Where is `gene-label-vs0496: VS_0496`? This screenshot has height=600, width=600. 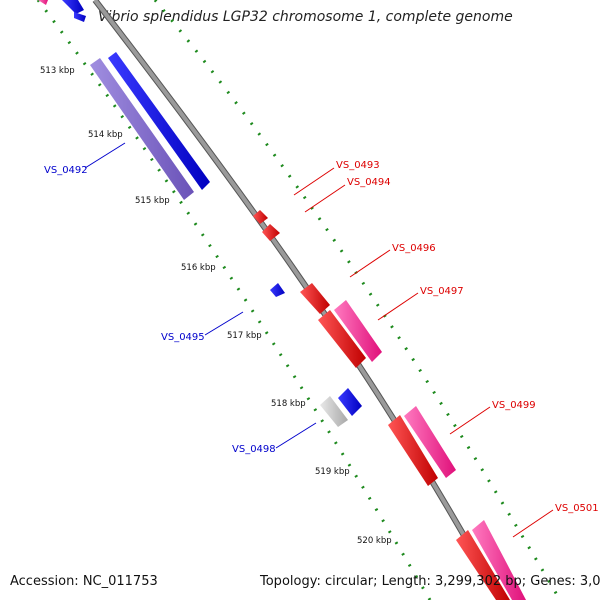 gene-label-vs0496: VS_0496 is located at coordinates (414, 248).